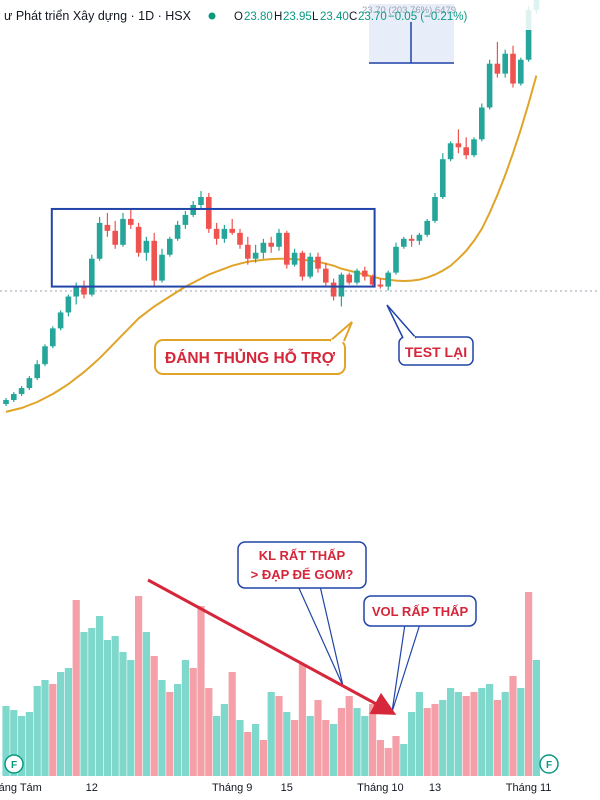 The image size is (600, 800). What do you see at coordinates (372, 17) in the screenshot?
I see `close-value: 23.70` at bounding box center [372, 17].